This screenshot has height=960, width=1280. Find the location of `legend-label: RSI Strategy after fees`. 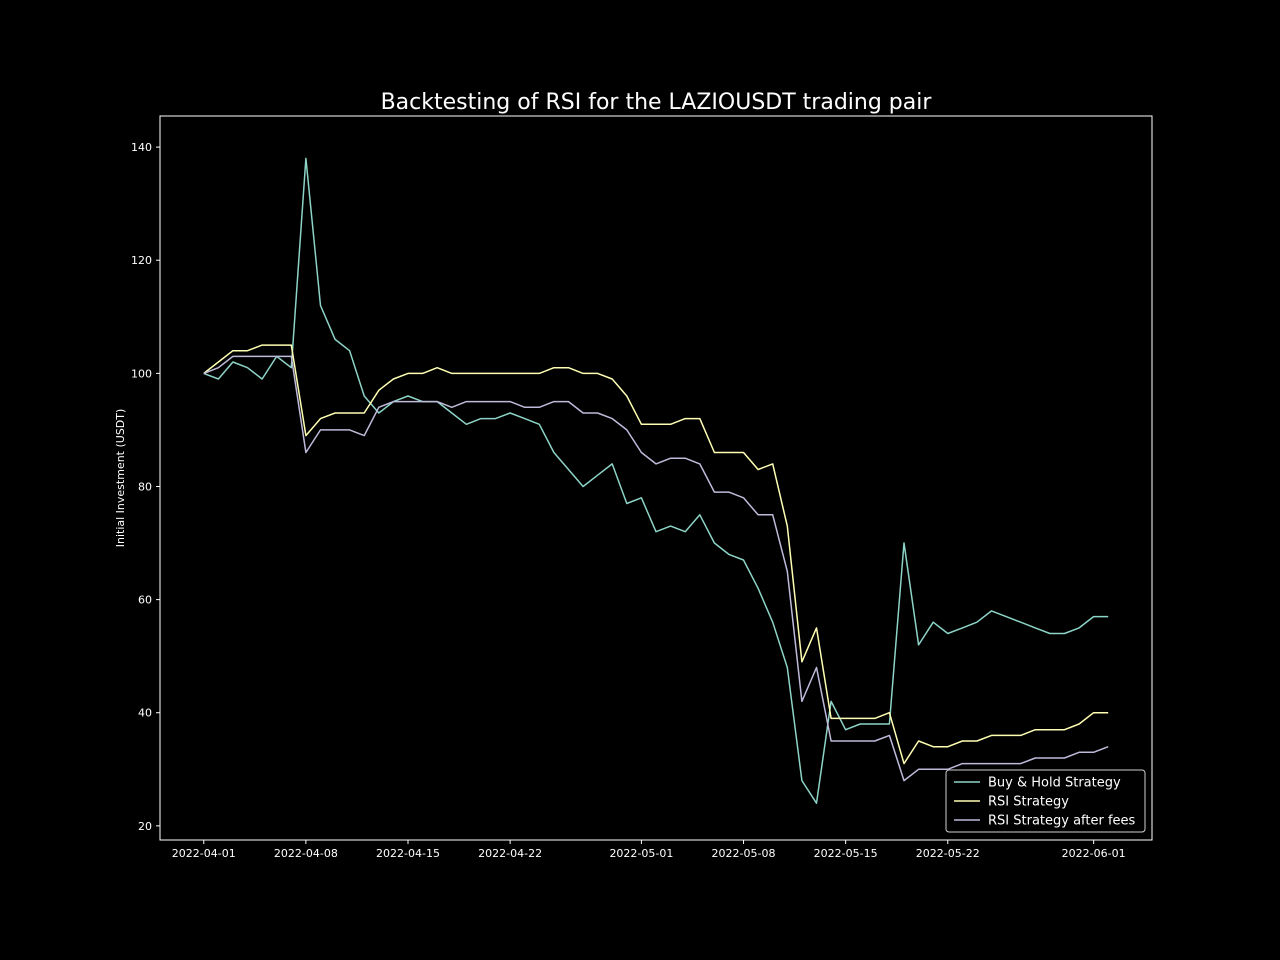

legend-label: RSI Strategy after fees is located at coordinates (1062, 821).